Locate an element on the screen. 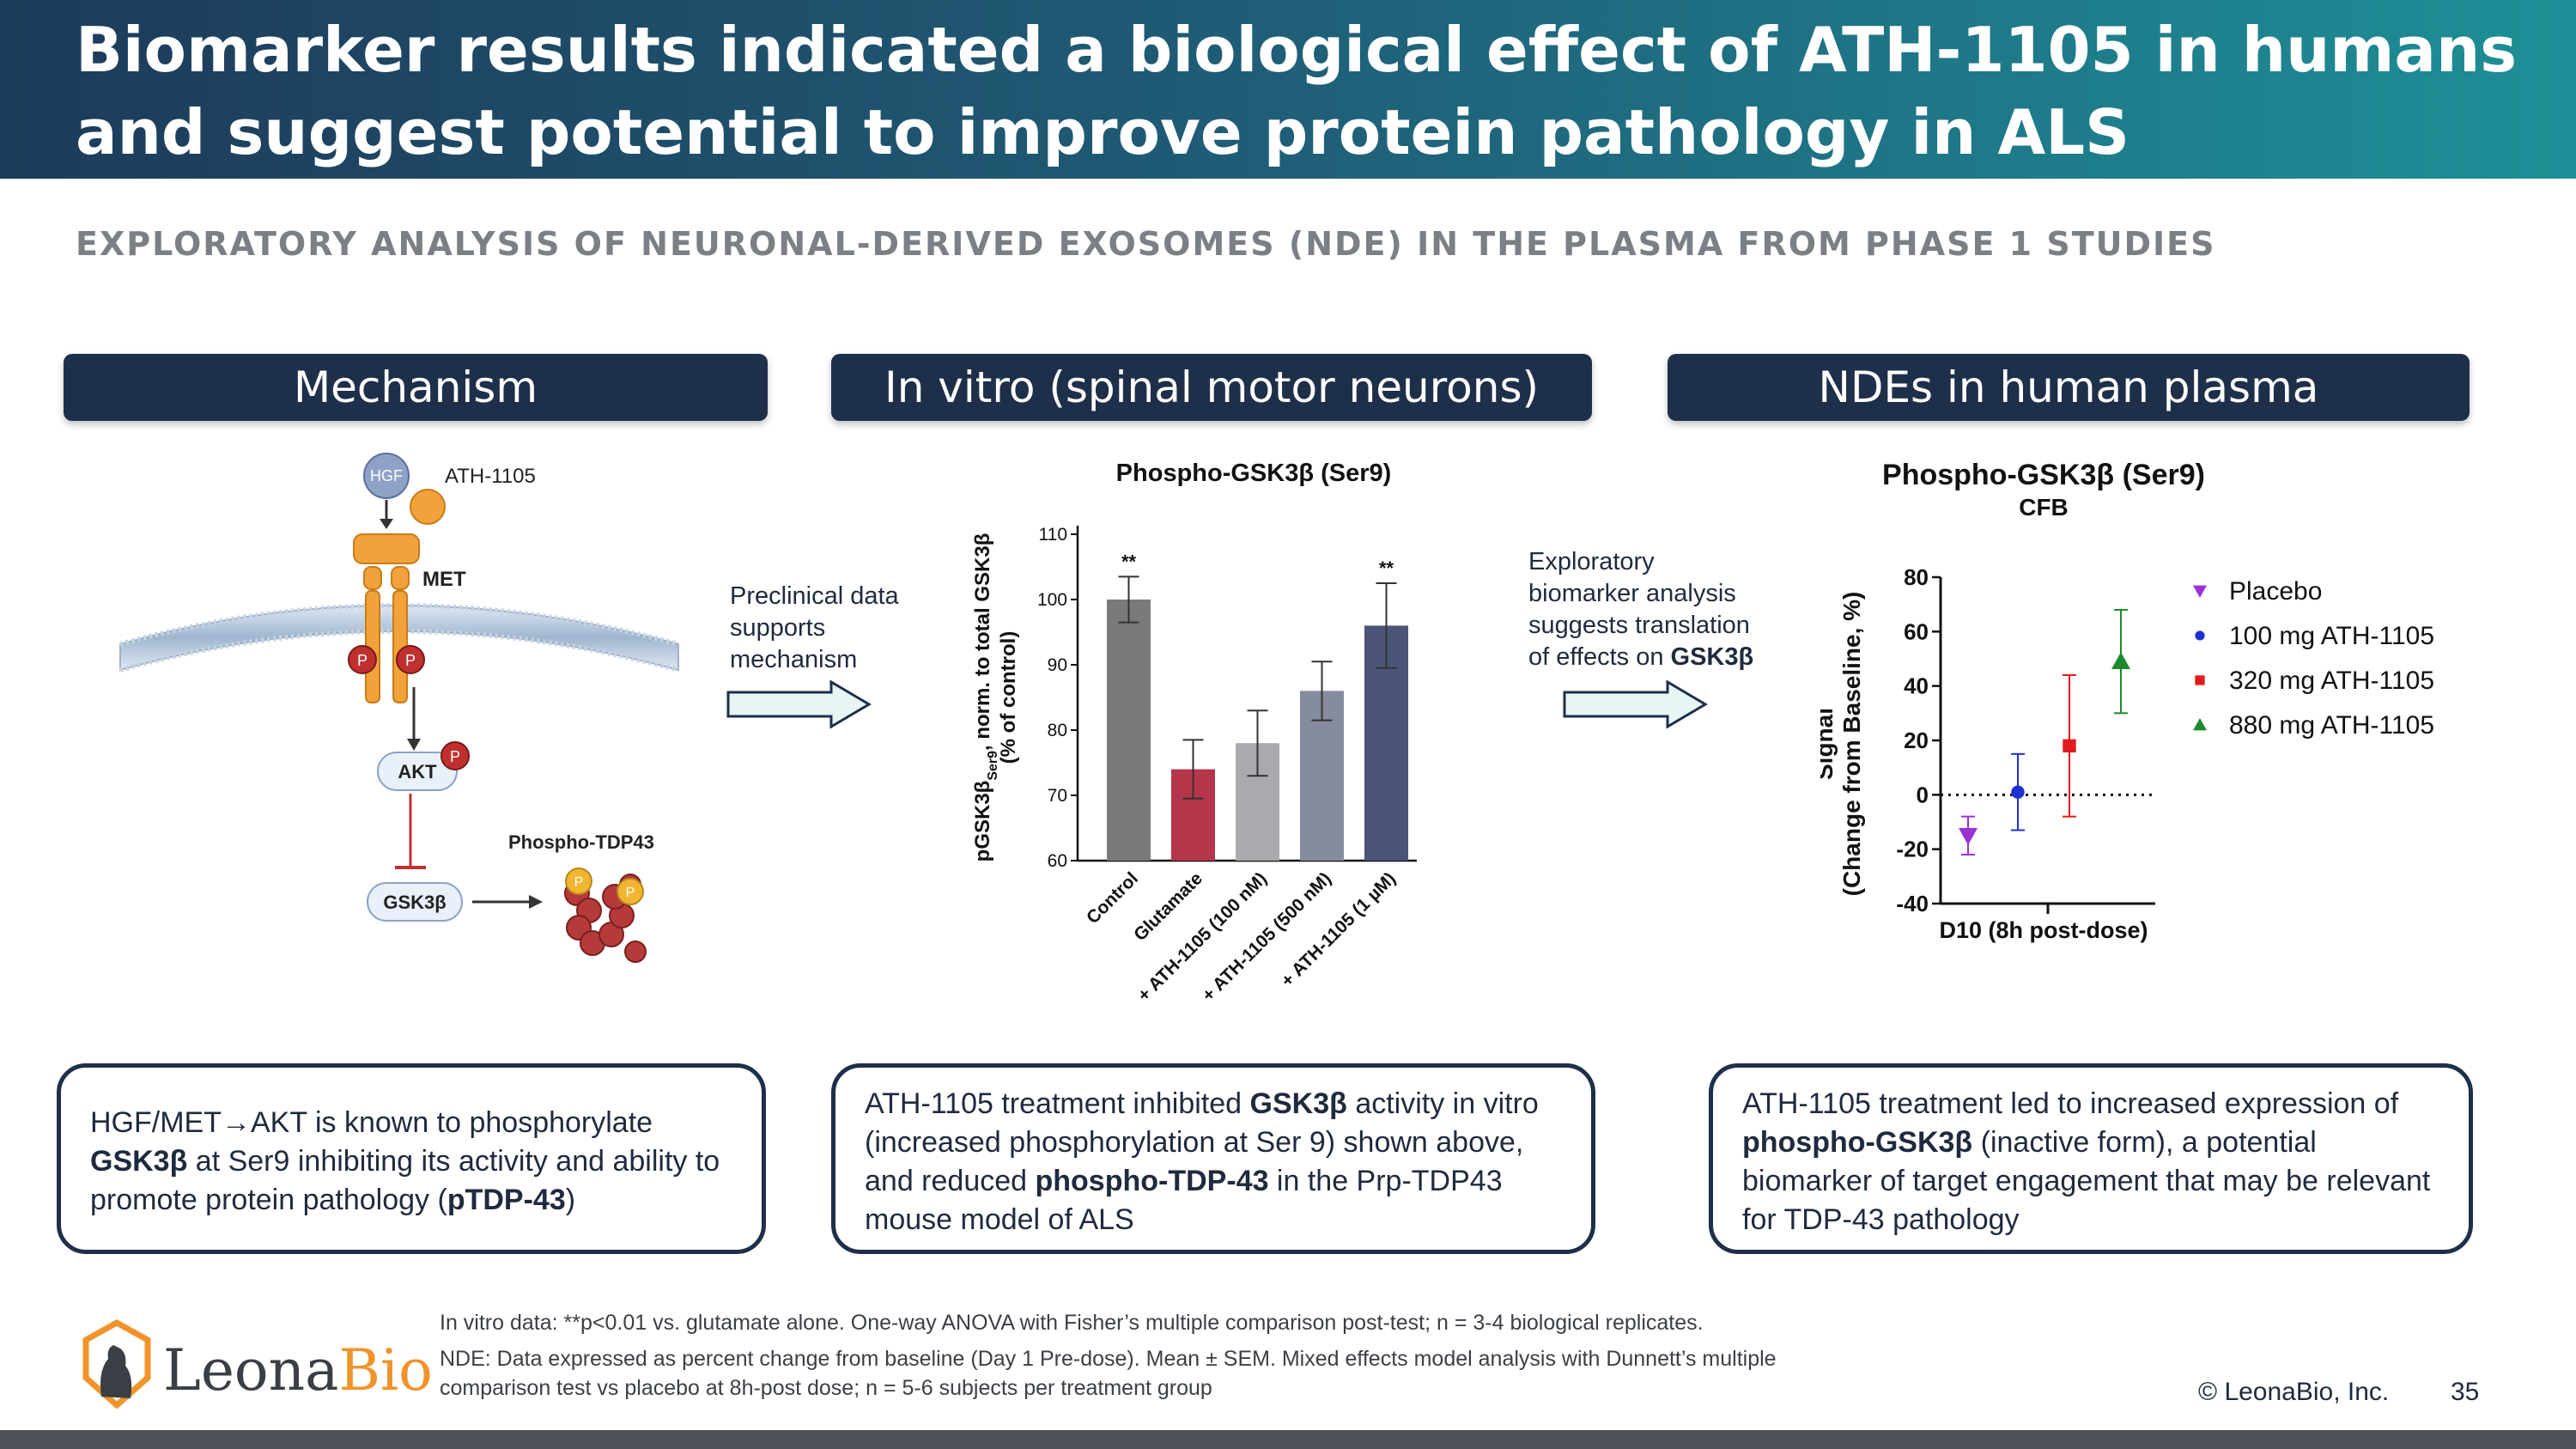  scatter-xlabel: D10 (8h post-dose) is located at coordinates (2043, 930).